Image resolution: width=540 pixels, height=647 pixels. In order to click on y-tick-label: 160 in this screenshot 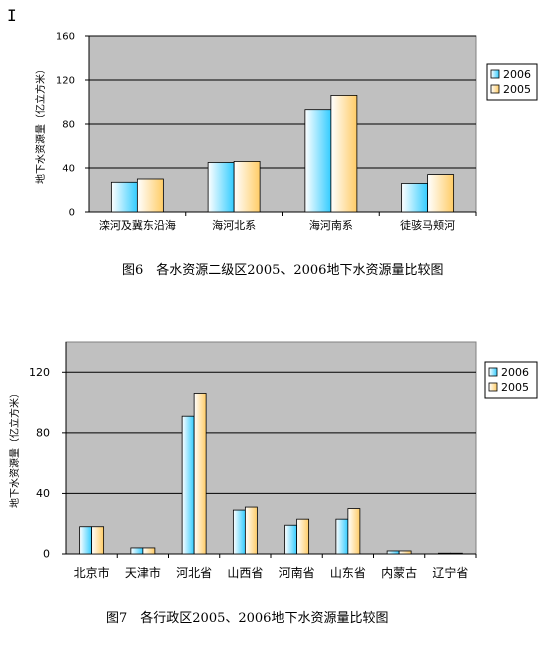, I will do `click(65, 37)`.